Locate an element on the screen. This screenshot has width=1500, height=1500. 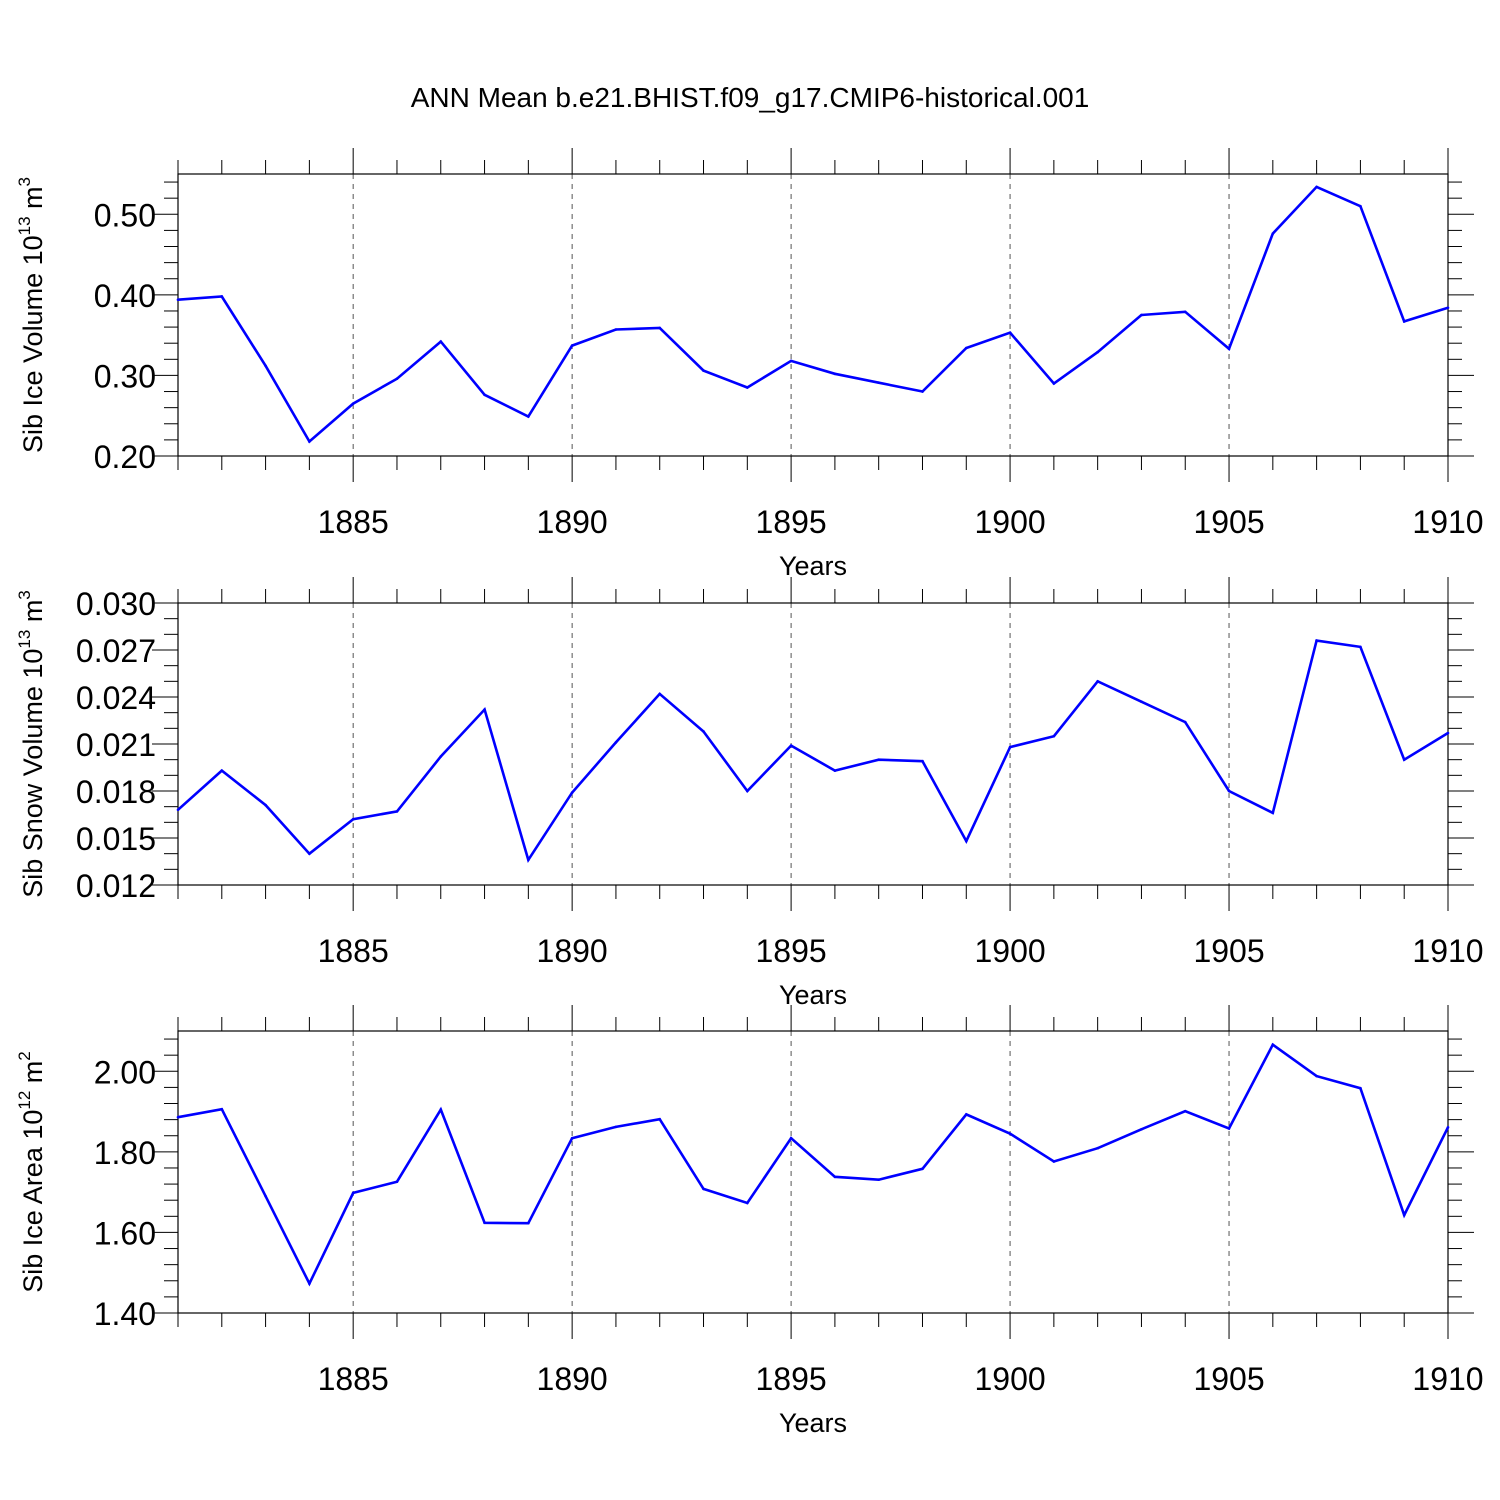
y-tick-label: 1.80 is located at coordinates (125, 1153).